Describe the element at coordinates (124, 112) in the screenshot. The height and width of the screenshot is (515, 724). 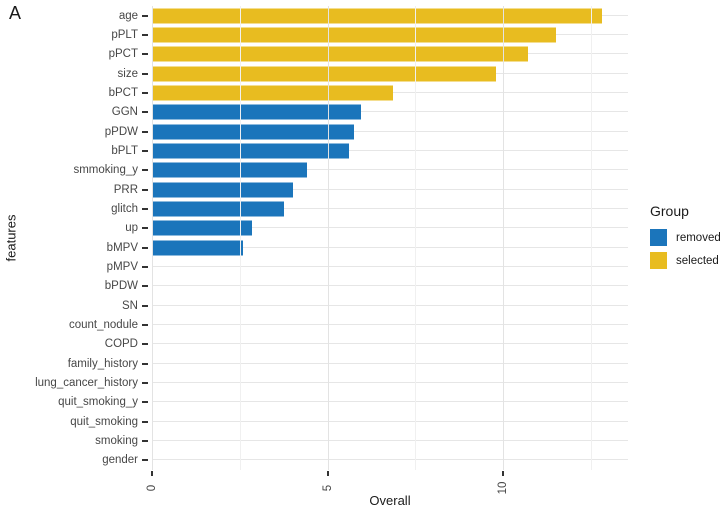
I see `y-tick-label: GGN` at that location.